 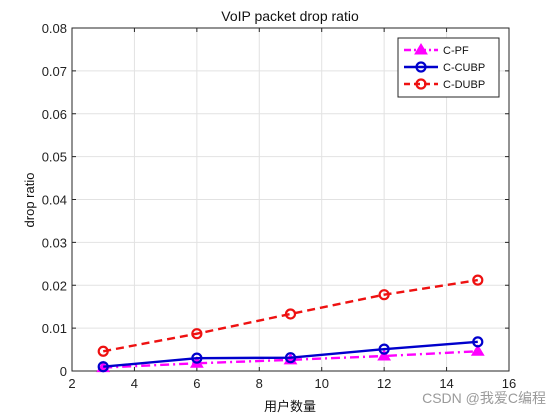 I want to click on x-tick-label: 10, so click(x=321, y=383).